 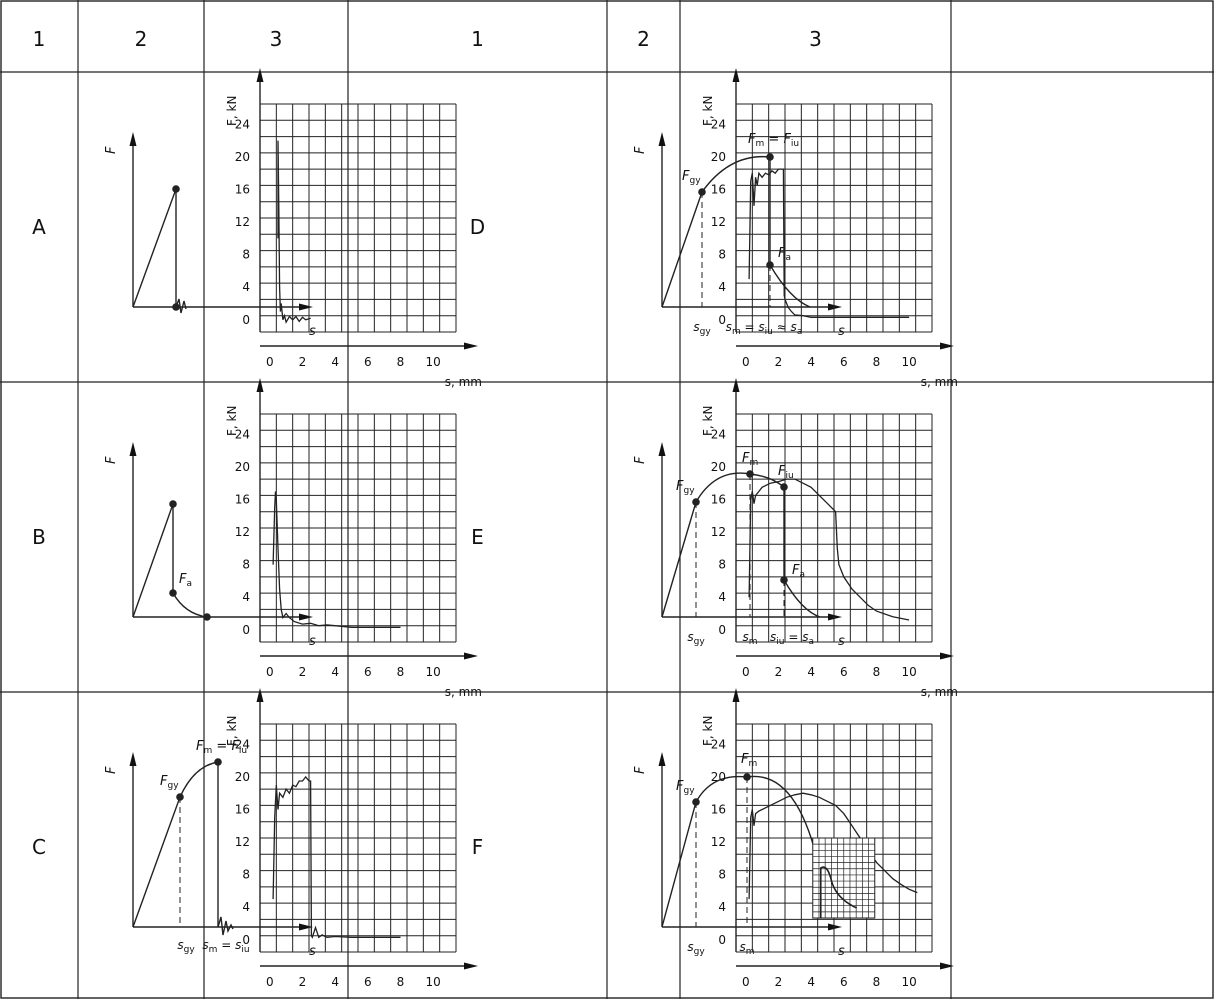 What do you see at coordinates (815, 39) in the screenshot?
I see `header-cell: 3` at bounding box center [815, 39].